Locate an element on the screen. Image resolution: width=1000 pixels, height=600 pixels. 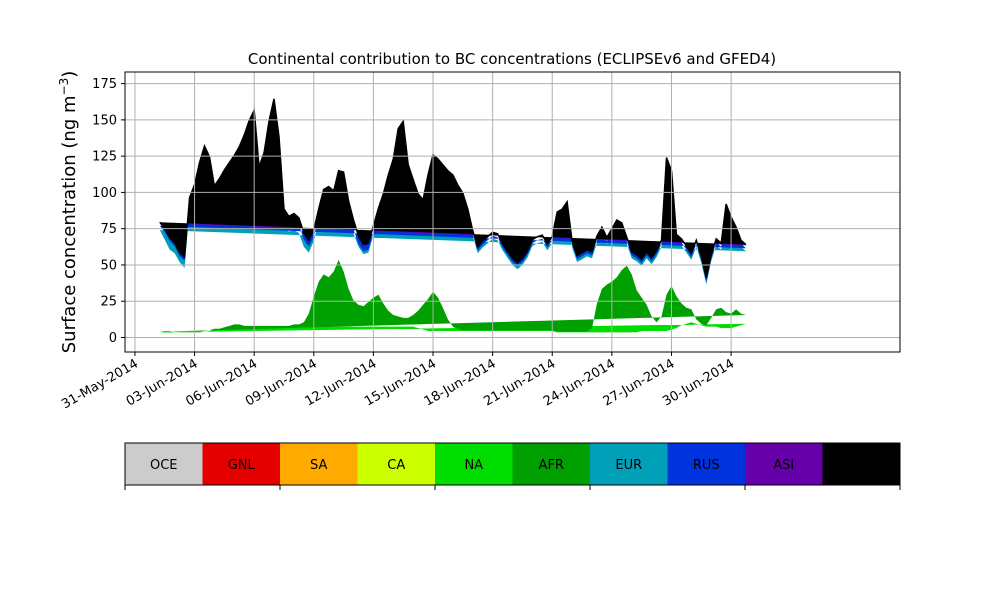
y-tick-label: 75 is located at coordinates (108, 229).